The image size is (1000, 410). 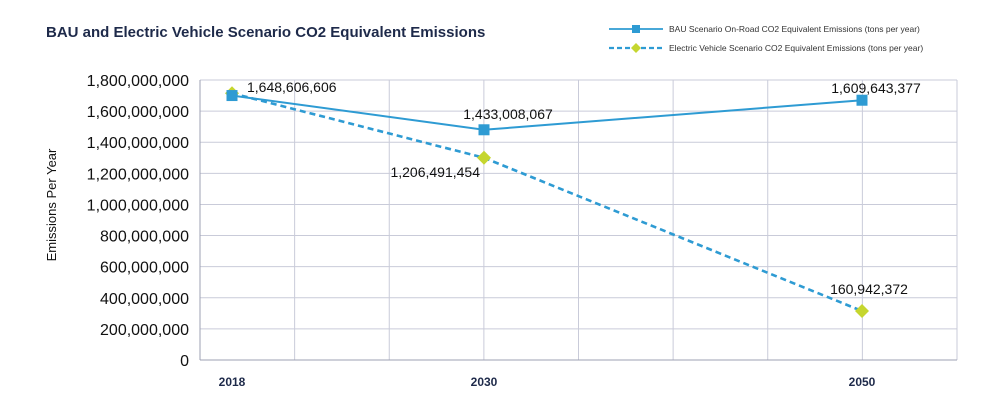 What do you see at coordinates (876, 88) in the screenshot?
I see `data-label: 1,609,643,377` at bounding box center [876, 88].